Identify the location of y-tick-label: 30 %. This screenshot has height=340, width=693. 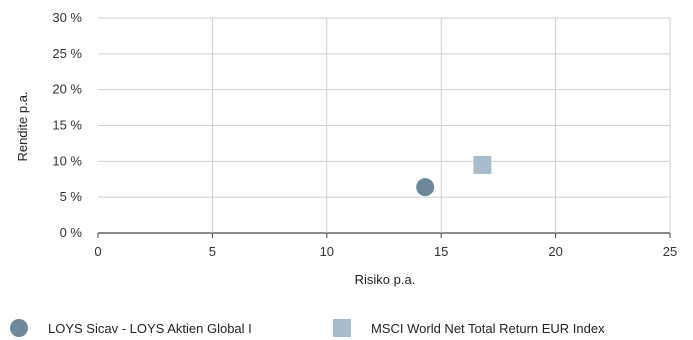
(67, 17).